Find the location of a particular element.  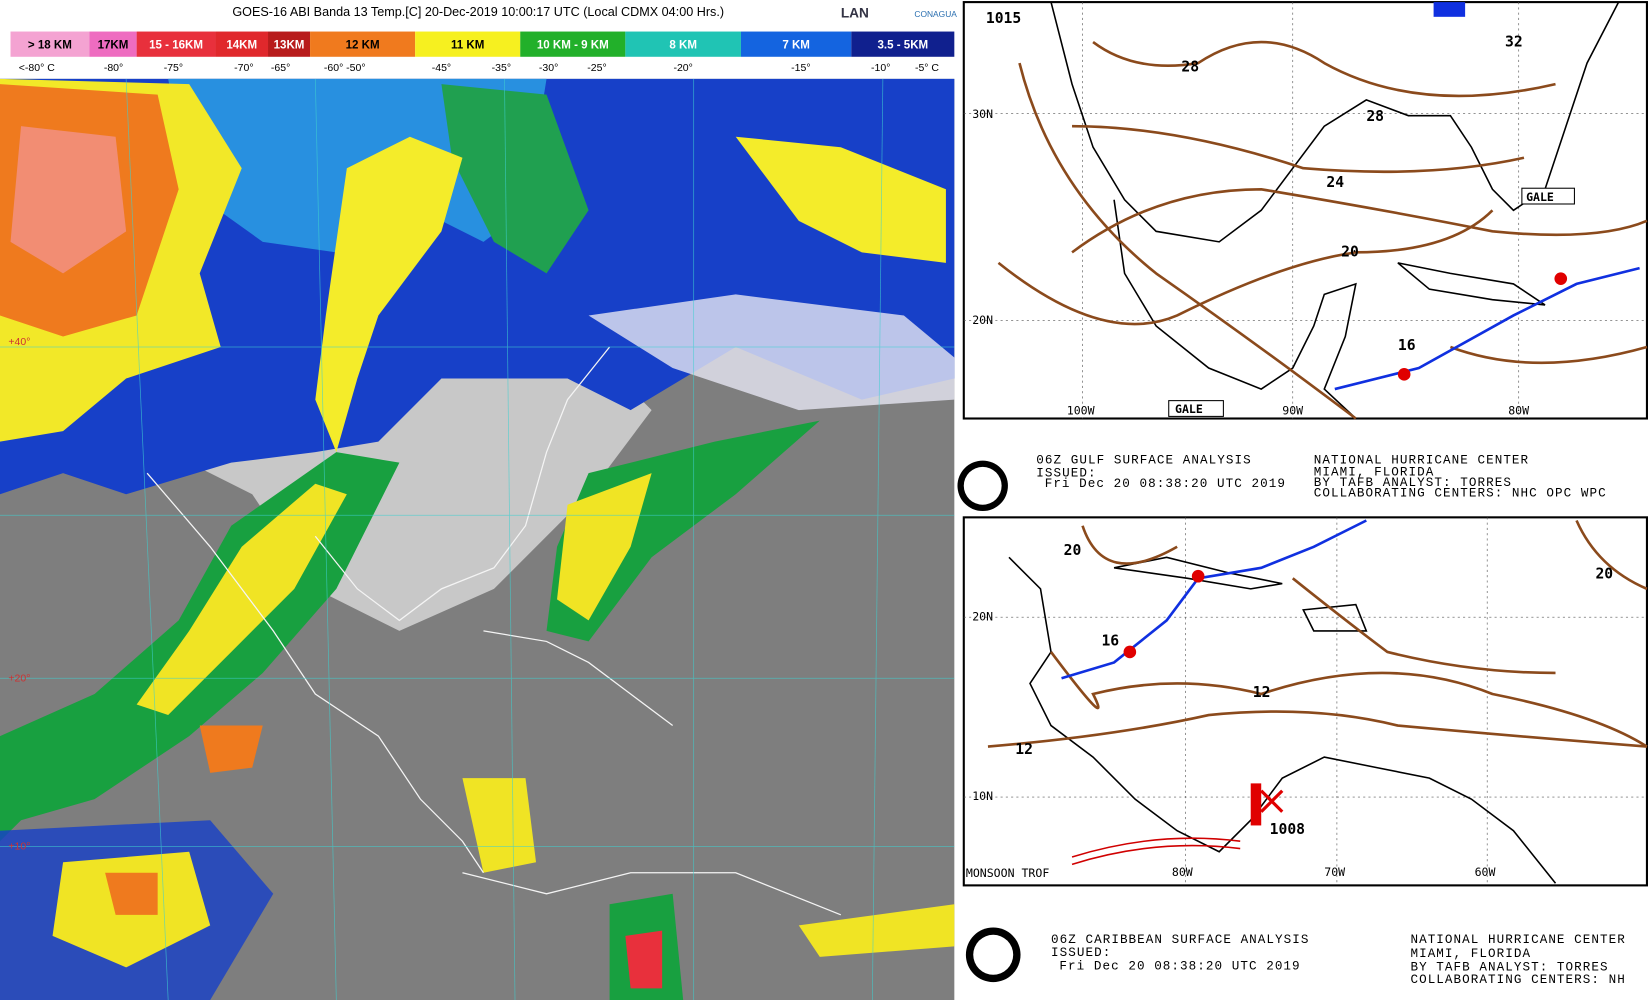

lon-label: 60W is located at coordinates (1485, 872).